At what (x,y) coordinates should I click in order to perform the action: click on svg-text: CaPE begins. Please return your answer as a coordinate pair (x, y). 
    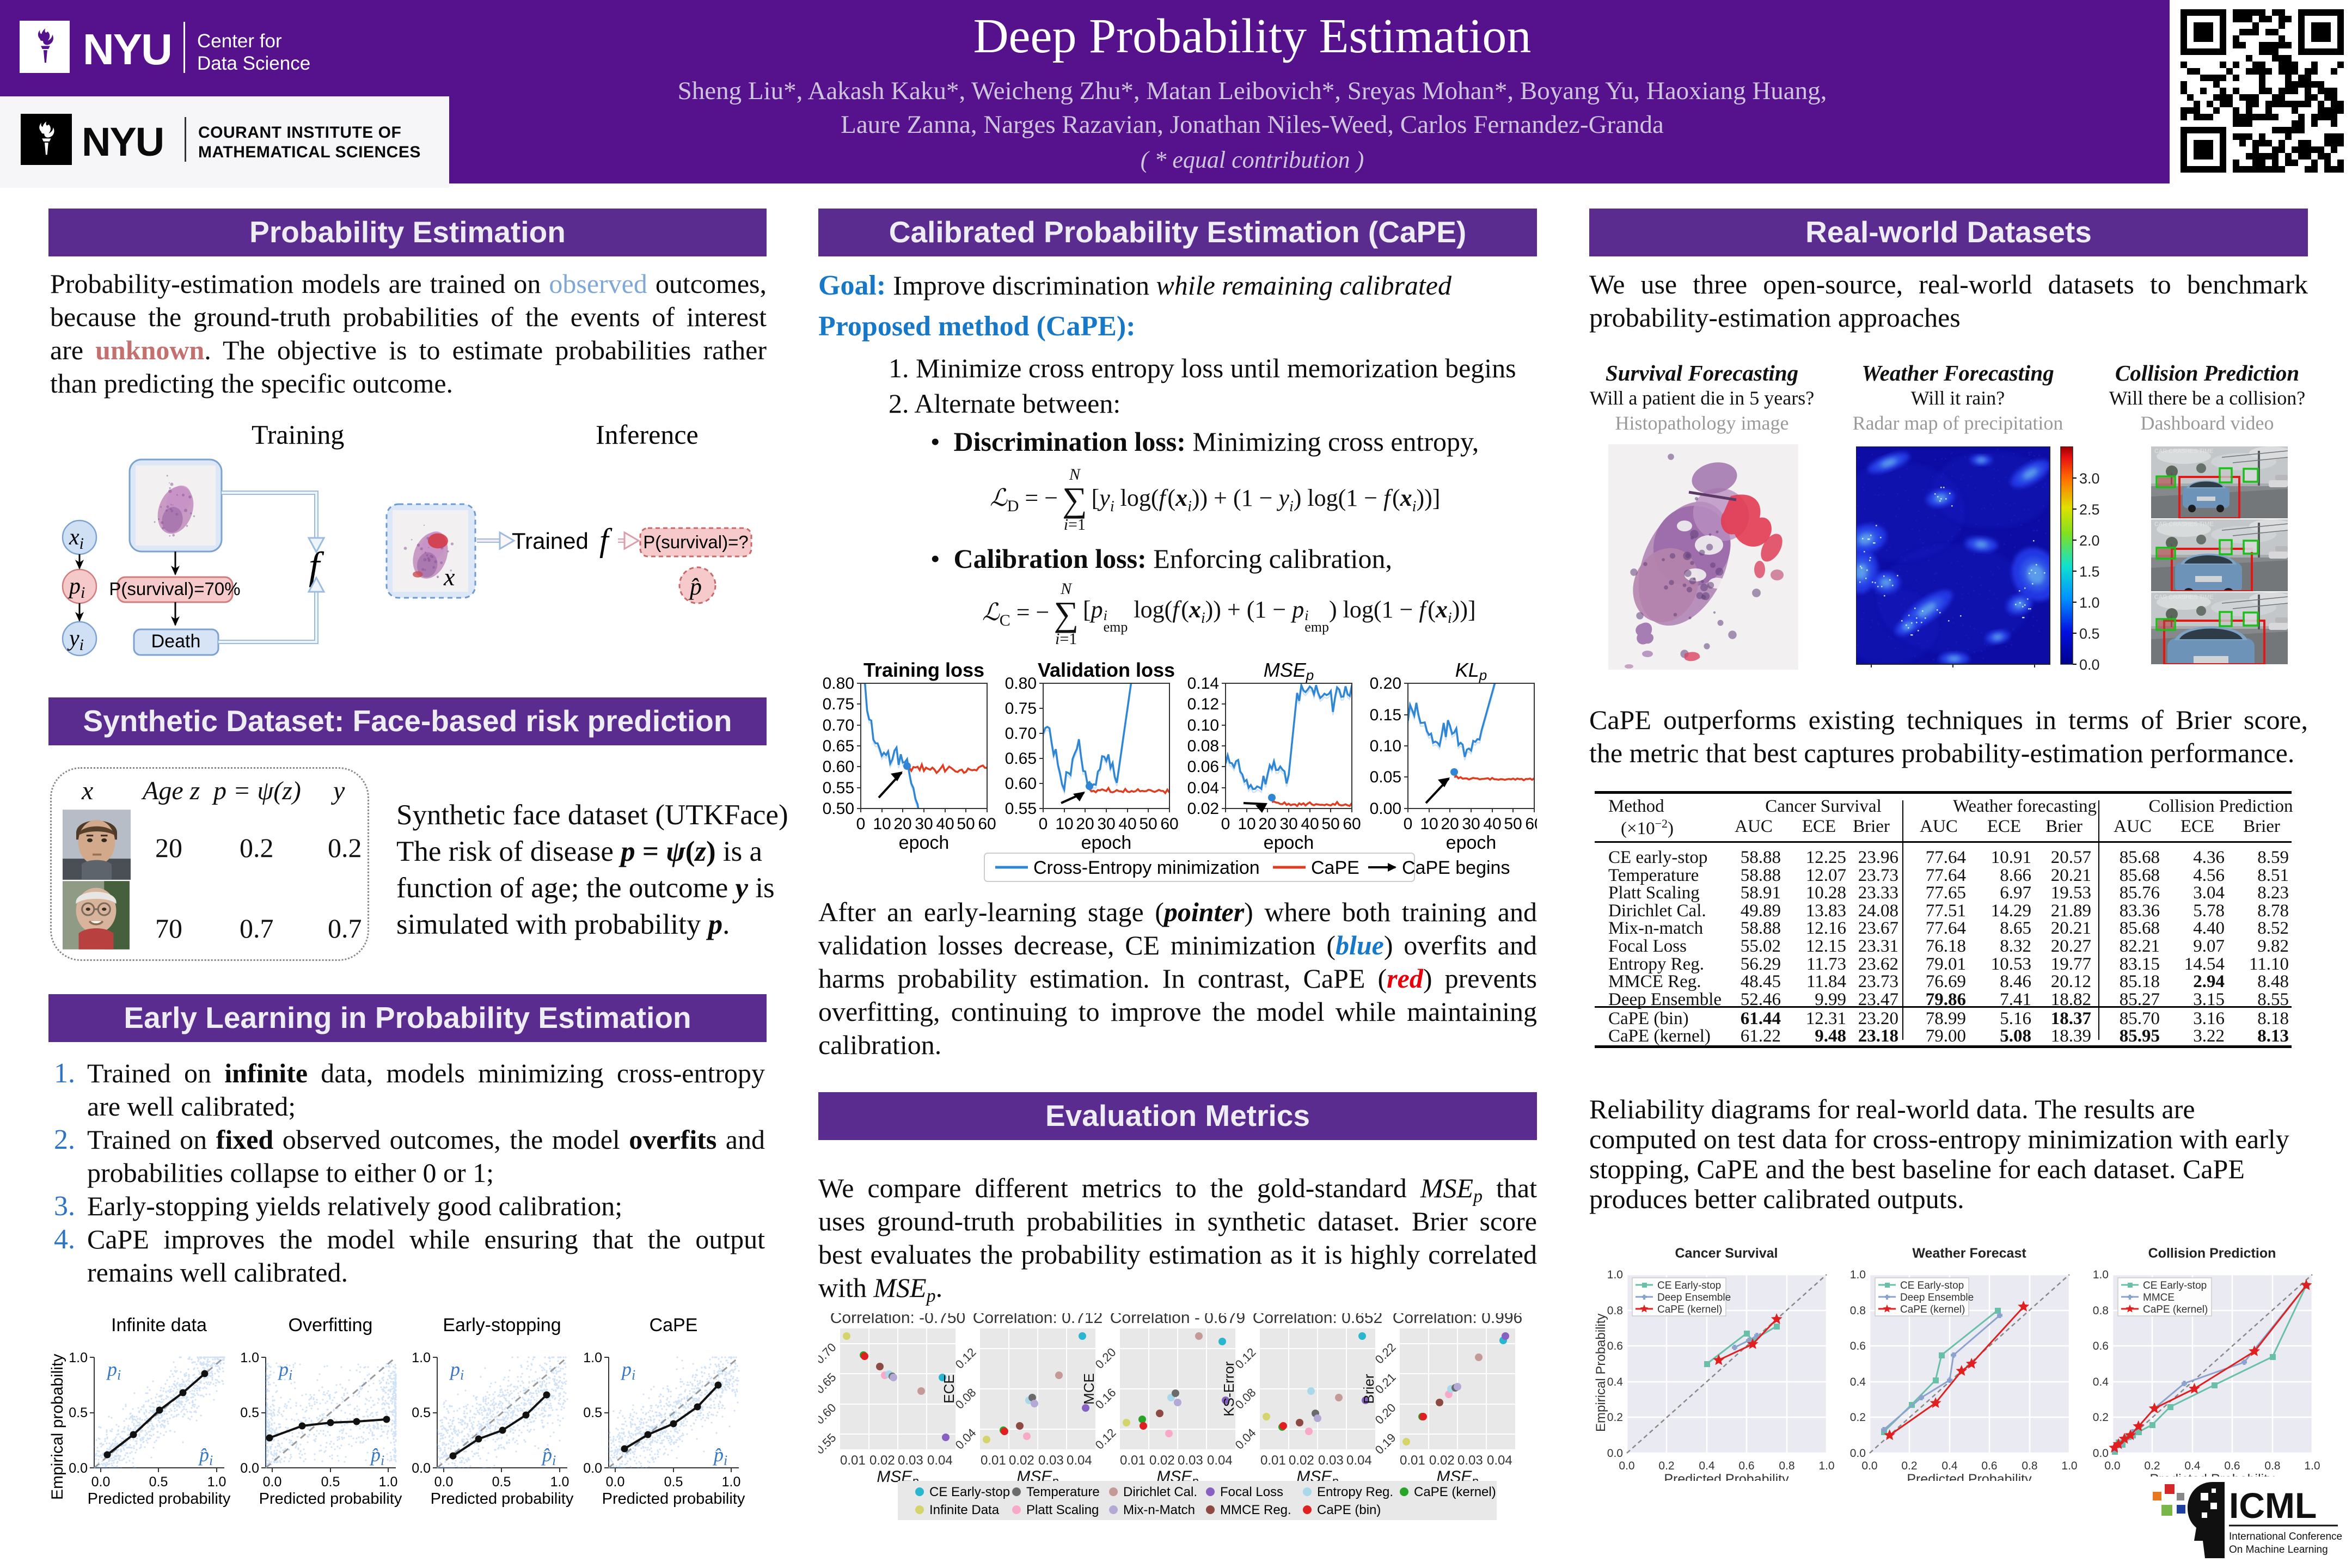
    Looking at the image, I should click on (1456, 867).